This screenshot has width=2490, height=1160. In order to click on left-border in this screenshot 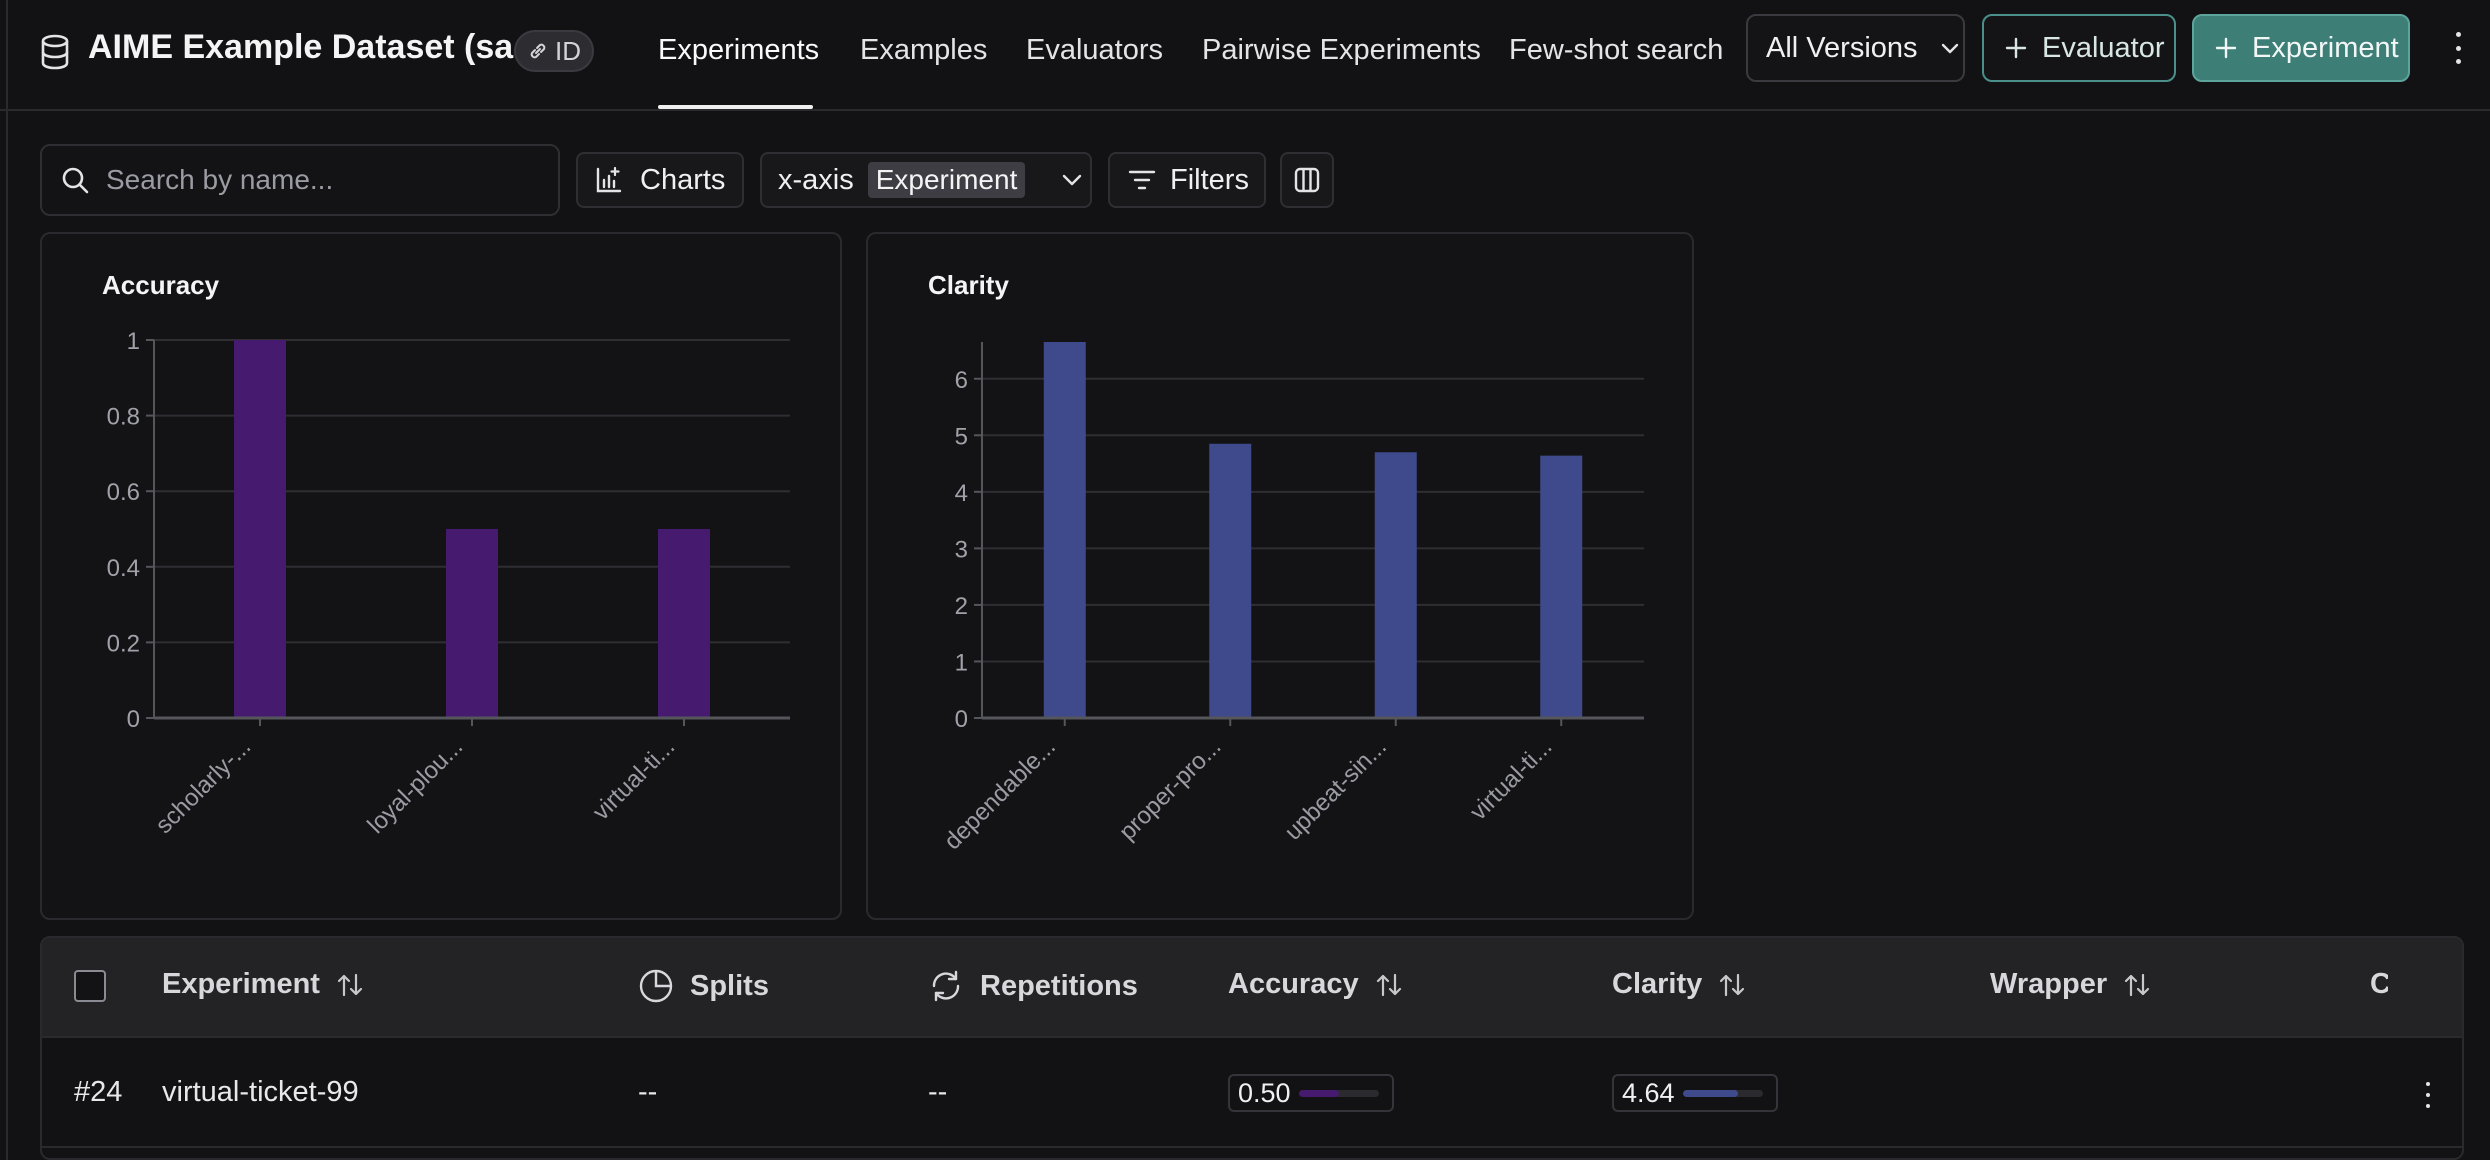, I will do `click(4, 580)`.